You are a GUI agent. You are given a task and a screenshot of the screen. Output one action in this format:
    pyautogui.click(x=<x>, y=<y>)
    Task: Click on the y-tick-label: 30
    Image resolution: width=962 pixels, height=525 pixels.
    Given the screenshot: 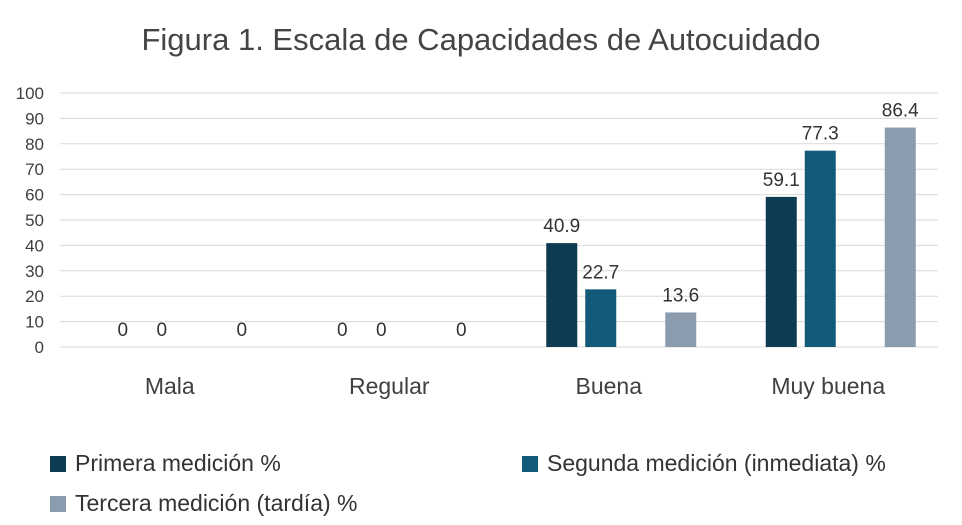 What is the action you would take?
    pyautogui.click(x=34, y=271)
    